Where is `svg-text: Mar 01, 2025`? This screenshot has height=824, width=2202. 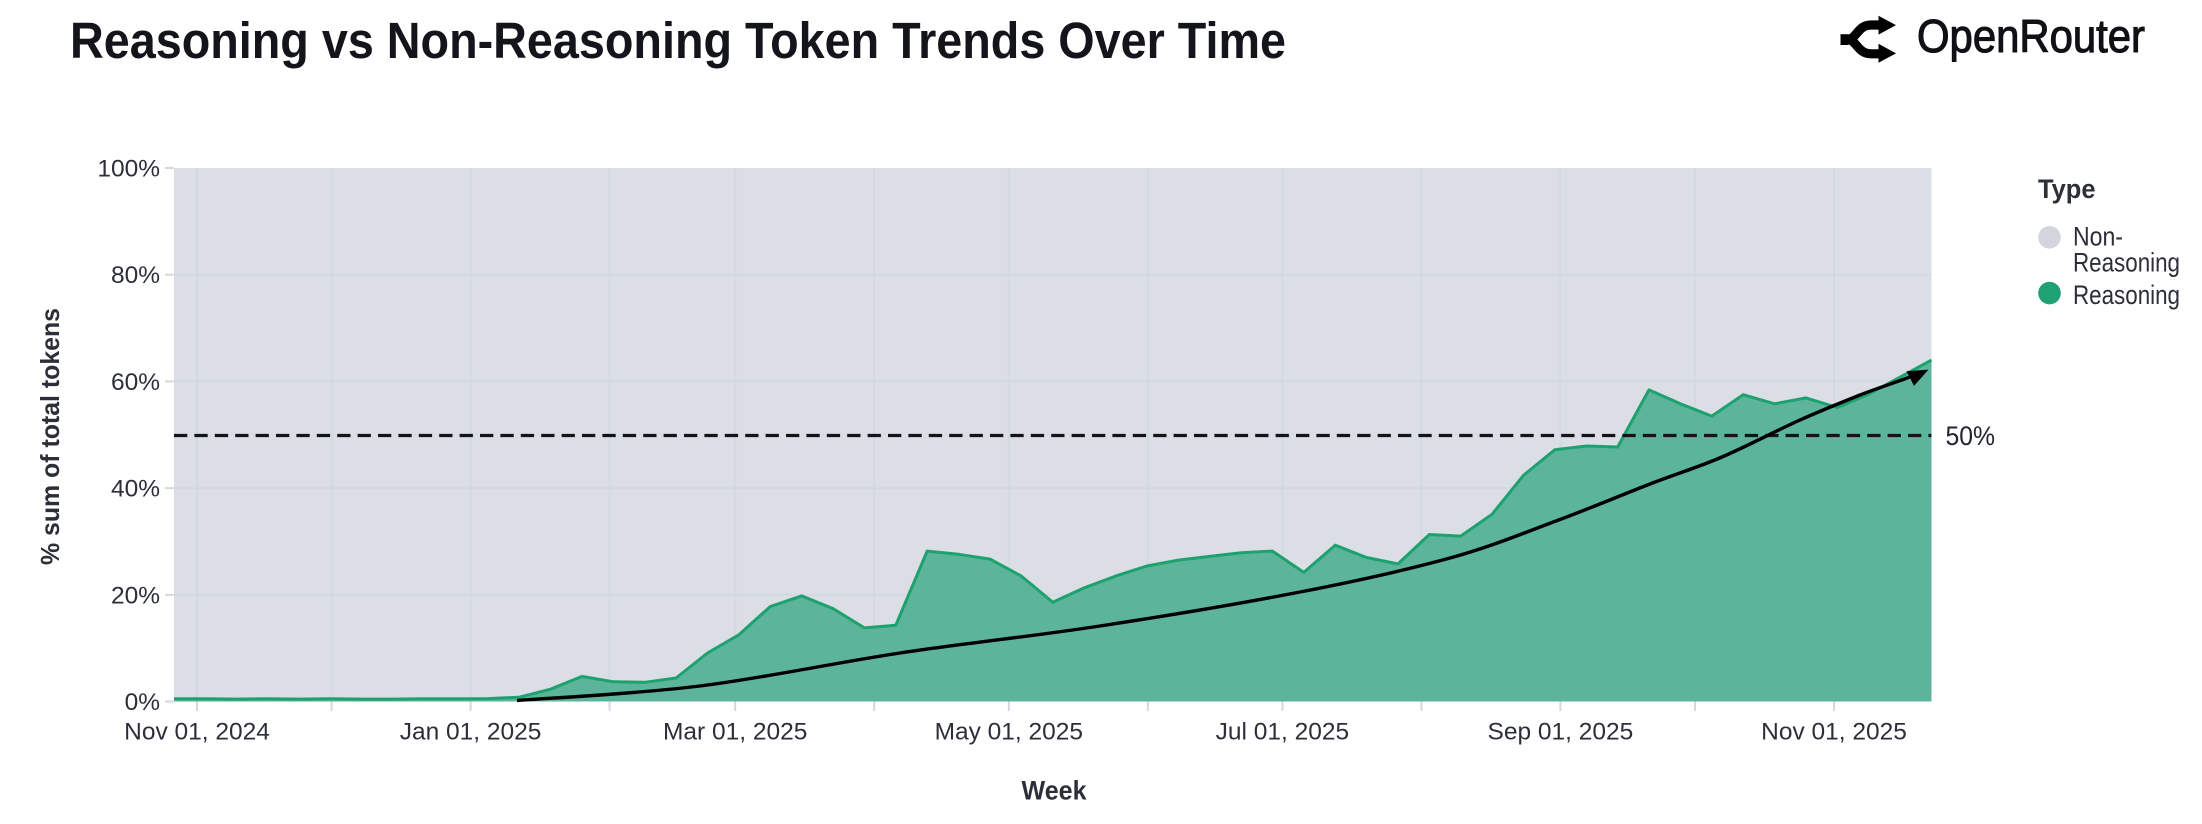
svg-text: Mar 01, 2025 is located at coordinates (735, 732).